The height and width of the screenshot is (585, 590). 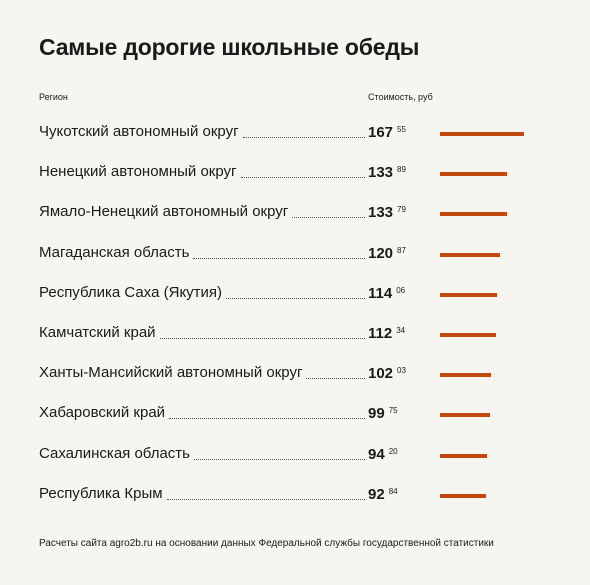 I want to click on region-leader: Ямало-Ненецкий автономный округ, so click(x=202, y=213).